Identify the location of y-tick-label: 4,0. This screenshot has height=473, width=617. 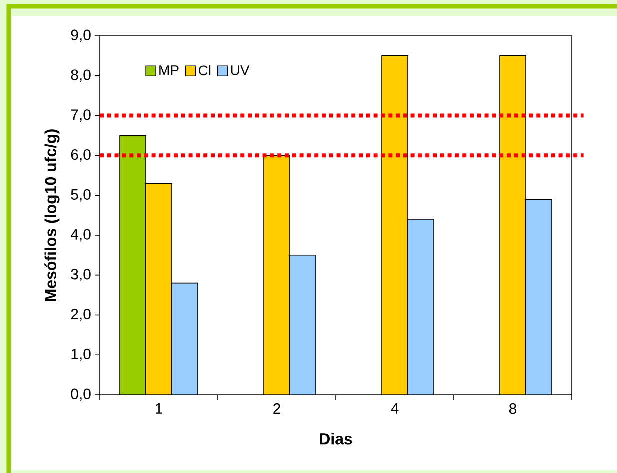
(80, 235).